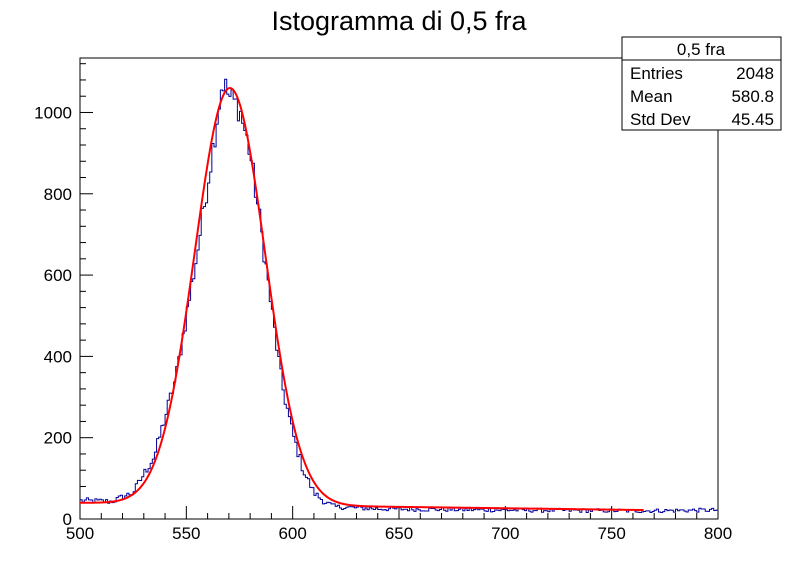 The width and height of the screenshot is (798, 576). I want to click on y-tick-label: 200, so click(58, 438).